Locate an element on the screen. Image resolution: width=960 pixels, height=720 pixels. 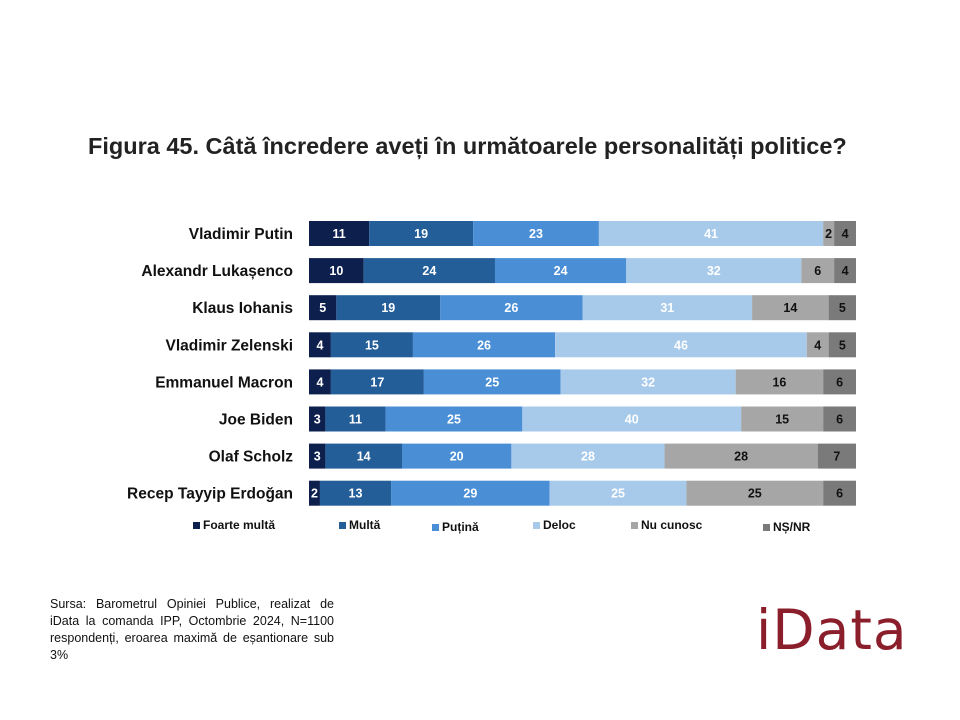
bar-segment-vladimir-zelenski-deloc is located at coordinates (681, 345).